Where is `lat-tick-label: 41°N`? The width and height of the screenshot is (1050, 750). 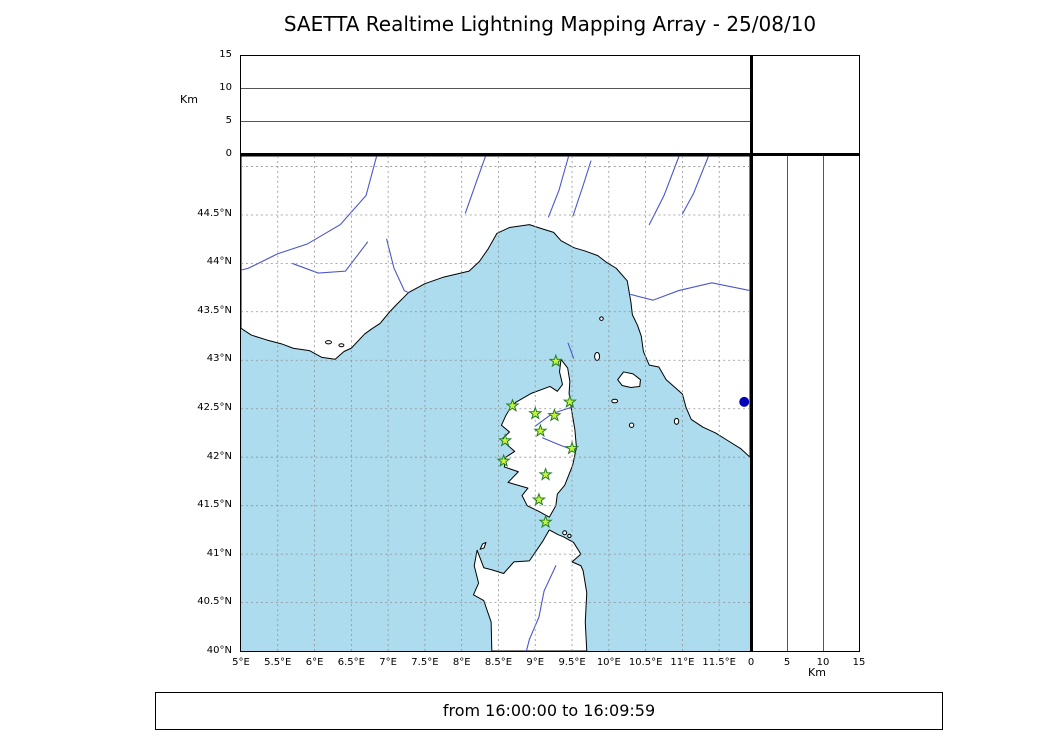
lat-tick-label: 41°N is located at coordinates (219, 553).